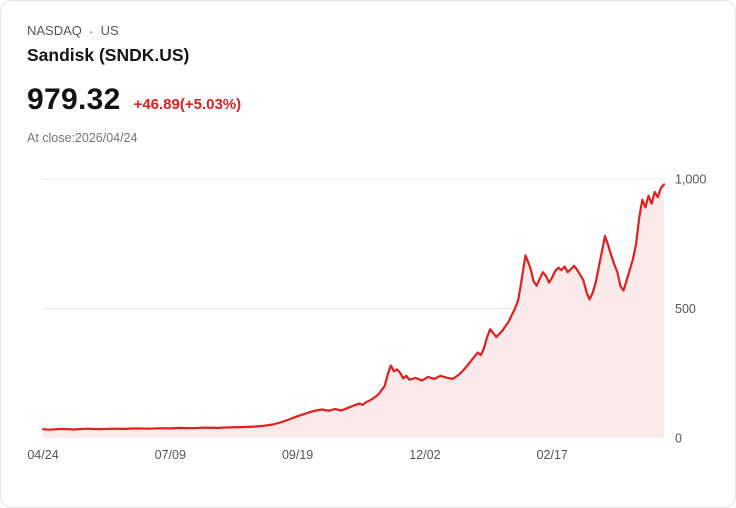 This screenshot has height=508, width=736. I want to click on exchange-label: NASDAQ, so click(54, 30).